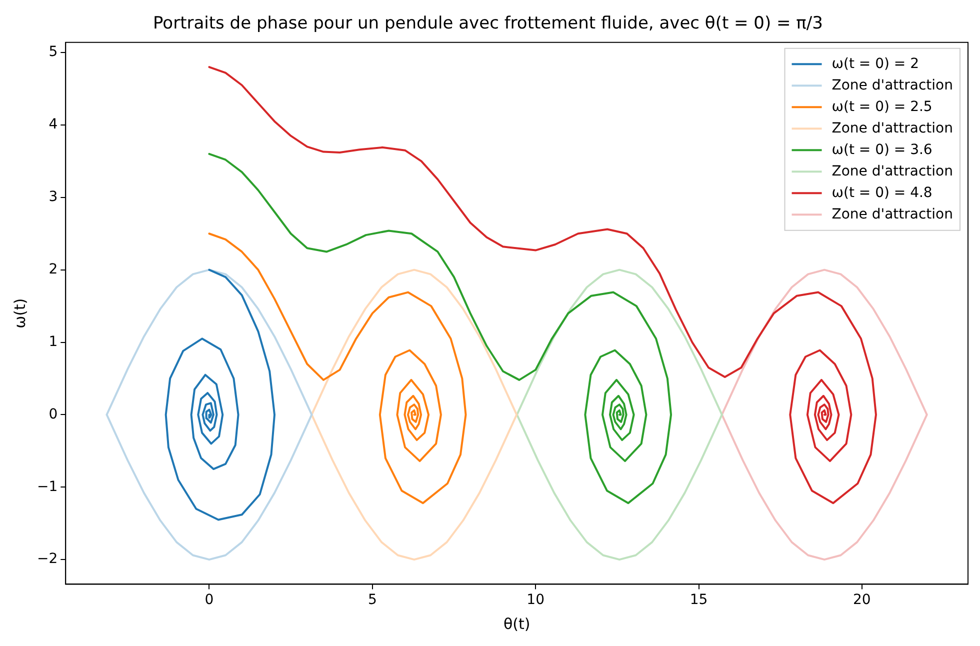 This screenshot has width=980, height=646. What do you see at coordinates (882, 192) in the screenshot?
I see `legend-label: ω(t = 0) = 4.8` at bounding box center [882, 192].